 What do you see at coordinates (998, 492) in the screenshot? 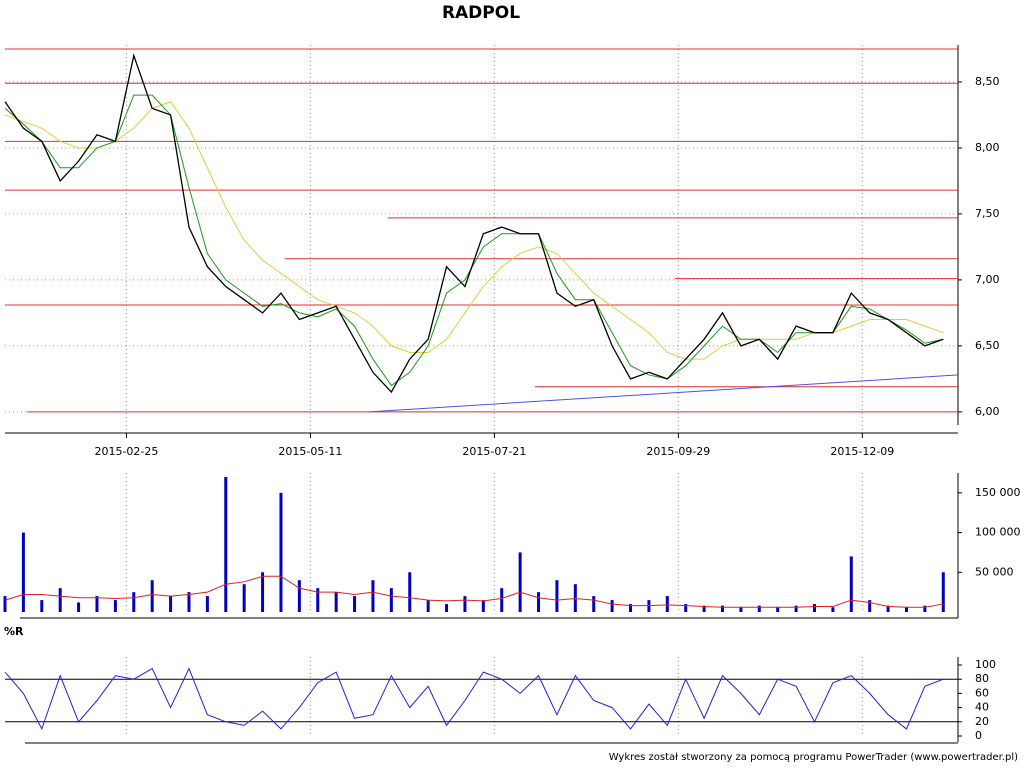
I see `y-tick-label: 150 000` at bounding box center [998, 492].